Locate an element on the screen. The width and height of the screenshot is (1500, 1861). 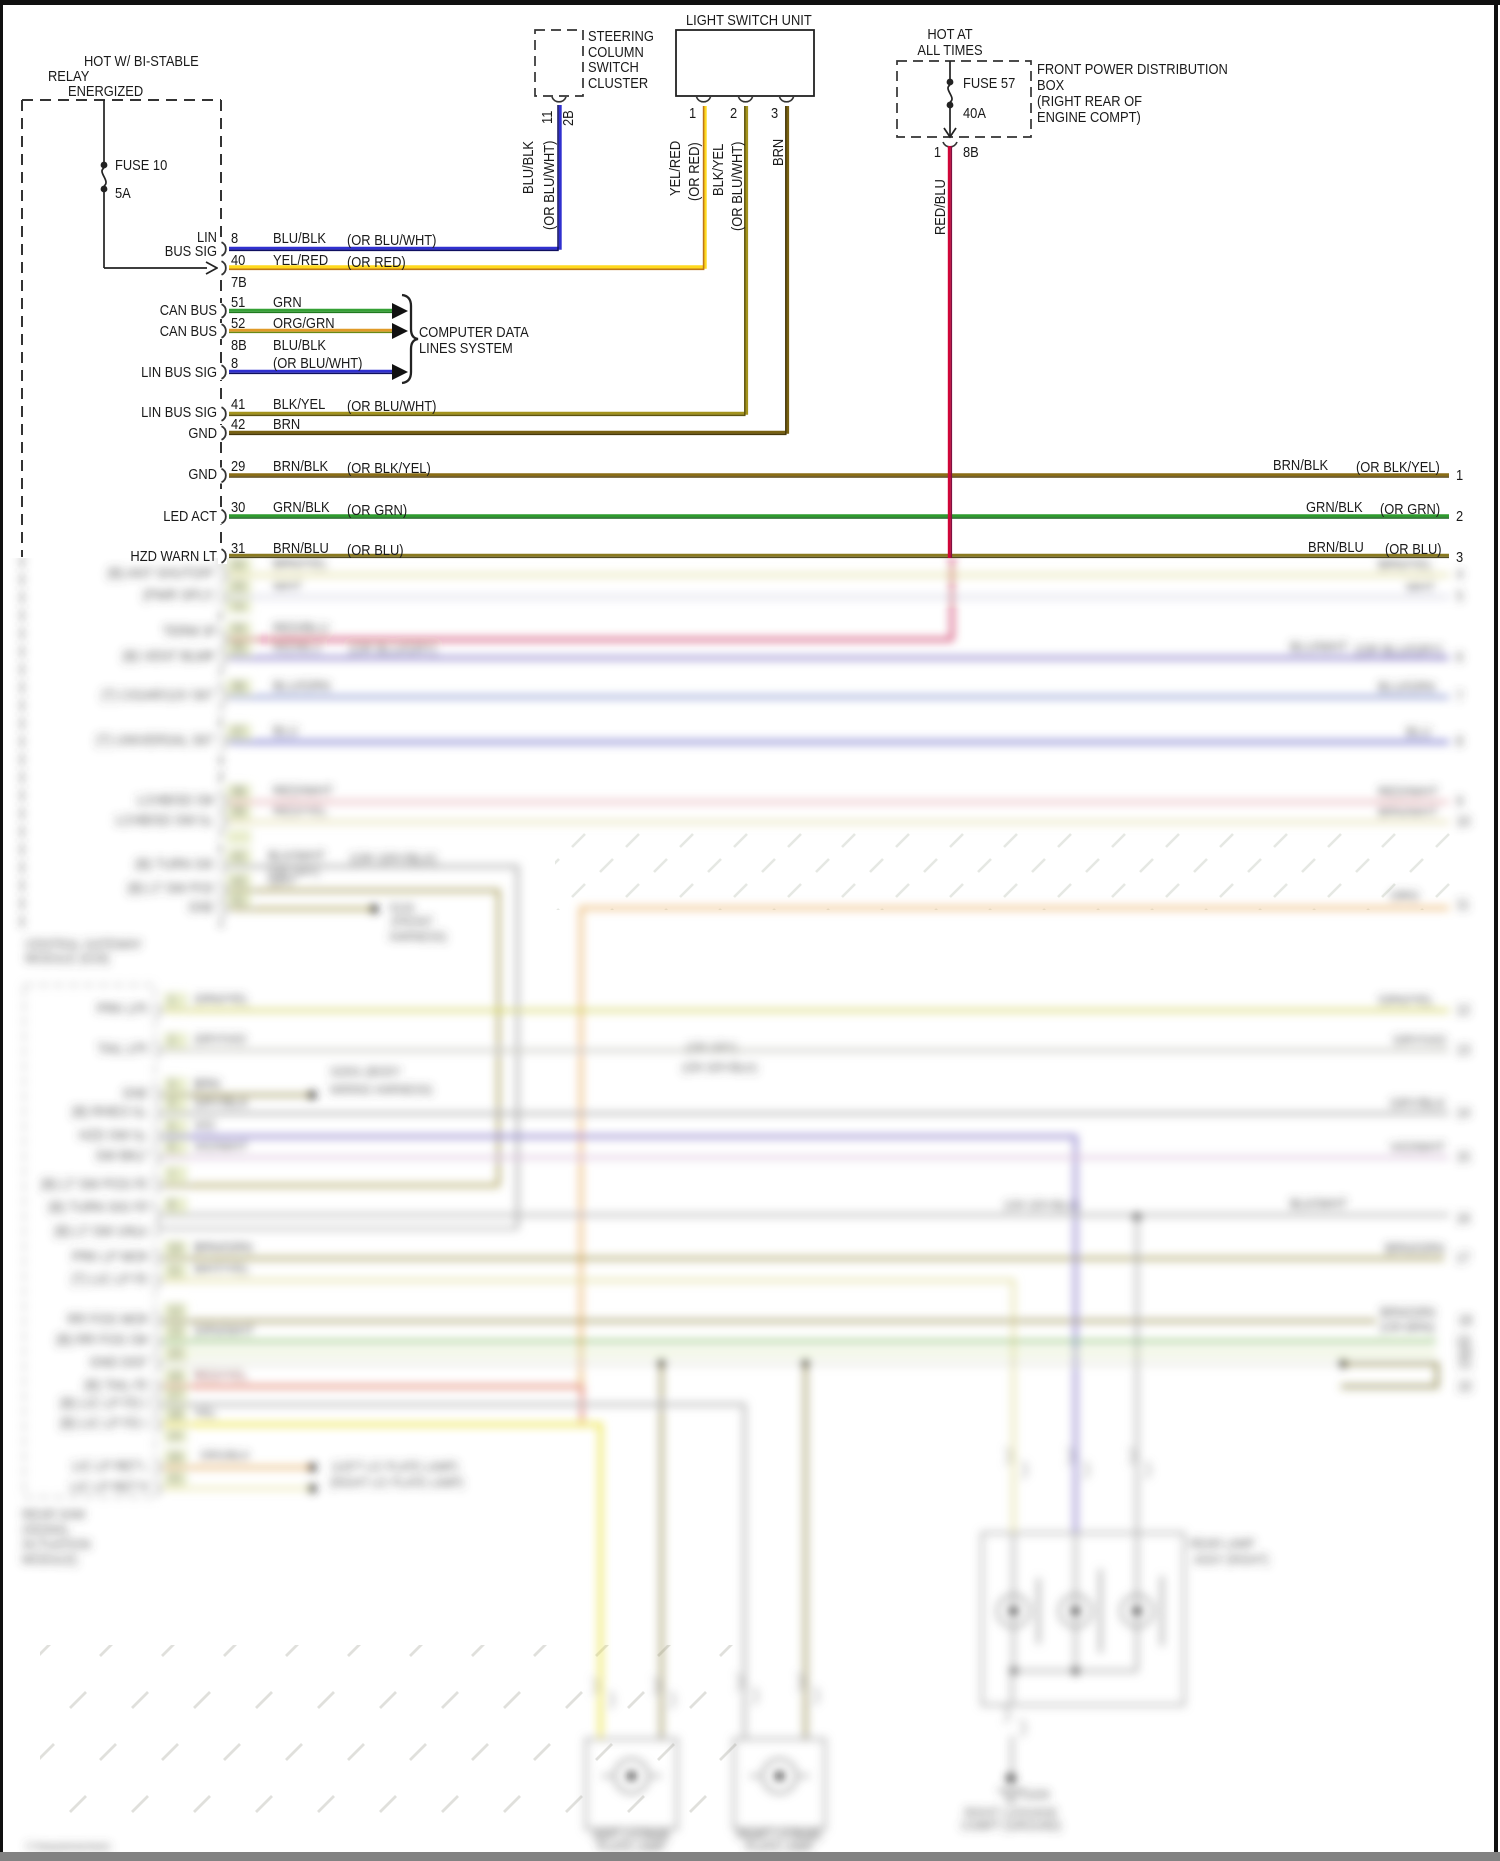
svg-text: 9 is located at coordinates (1459, 800).